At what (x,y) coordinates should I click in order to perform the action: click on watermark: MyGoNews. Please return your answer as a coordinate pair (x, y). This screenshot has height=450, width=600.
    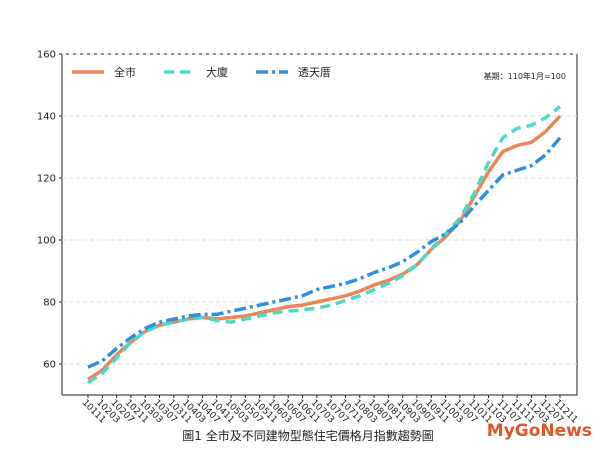
    Looking at the image, I should click on (539, 431).